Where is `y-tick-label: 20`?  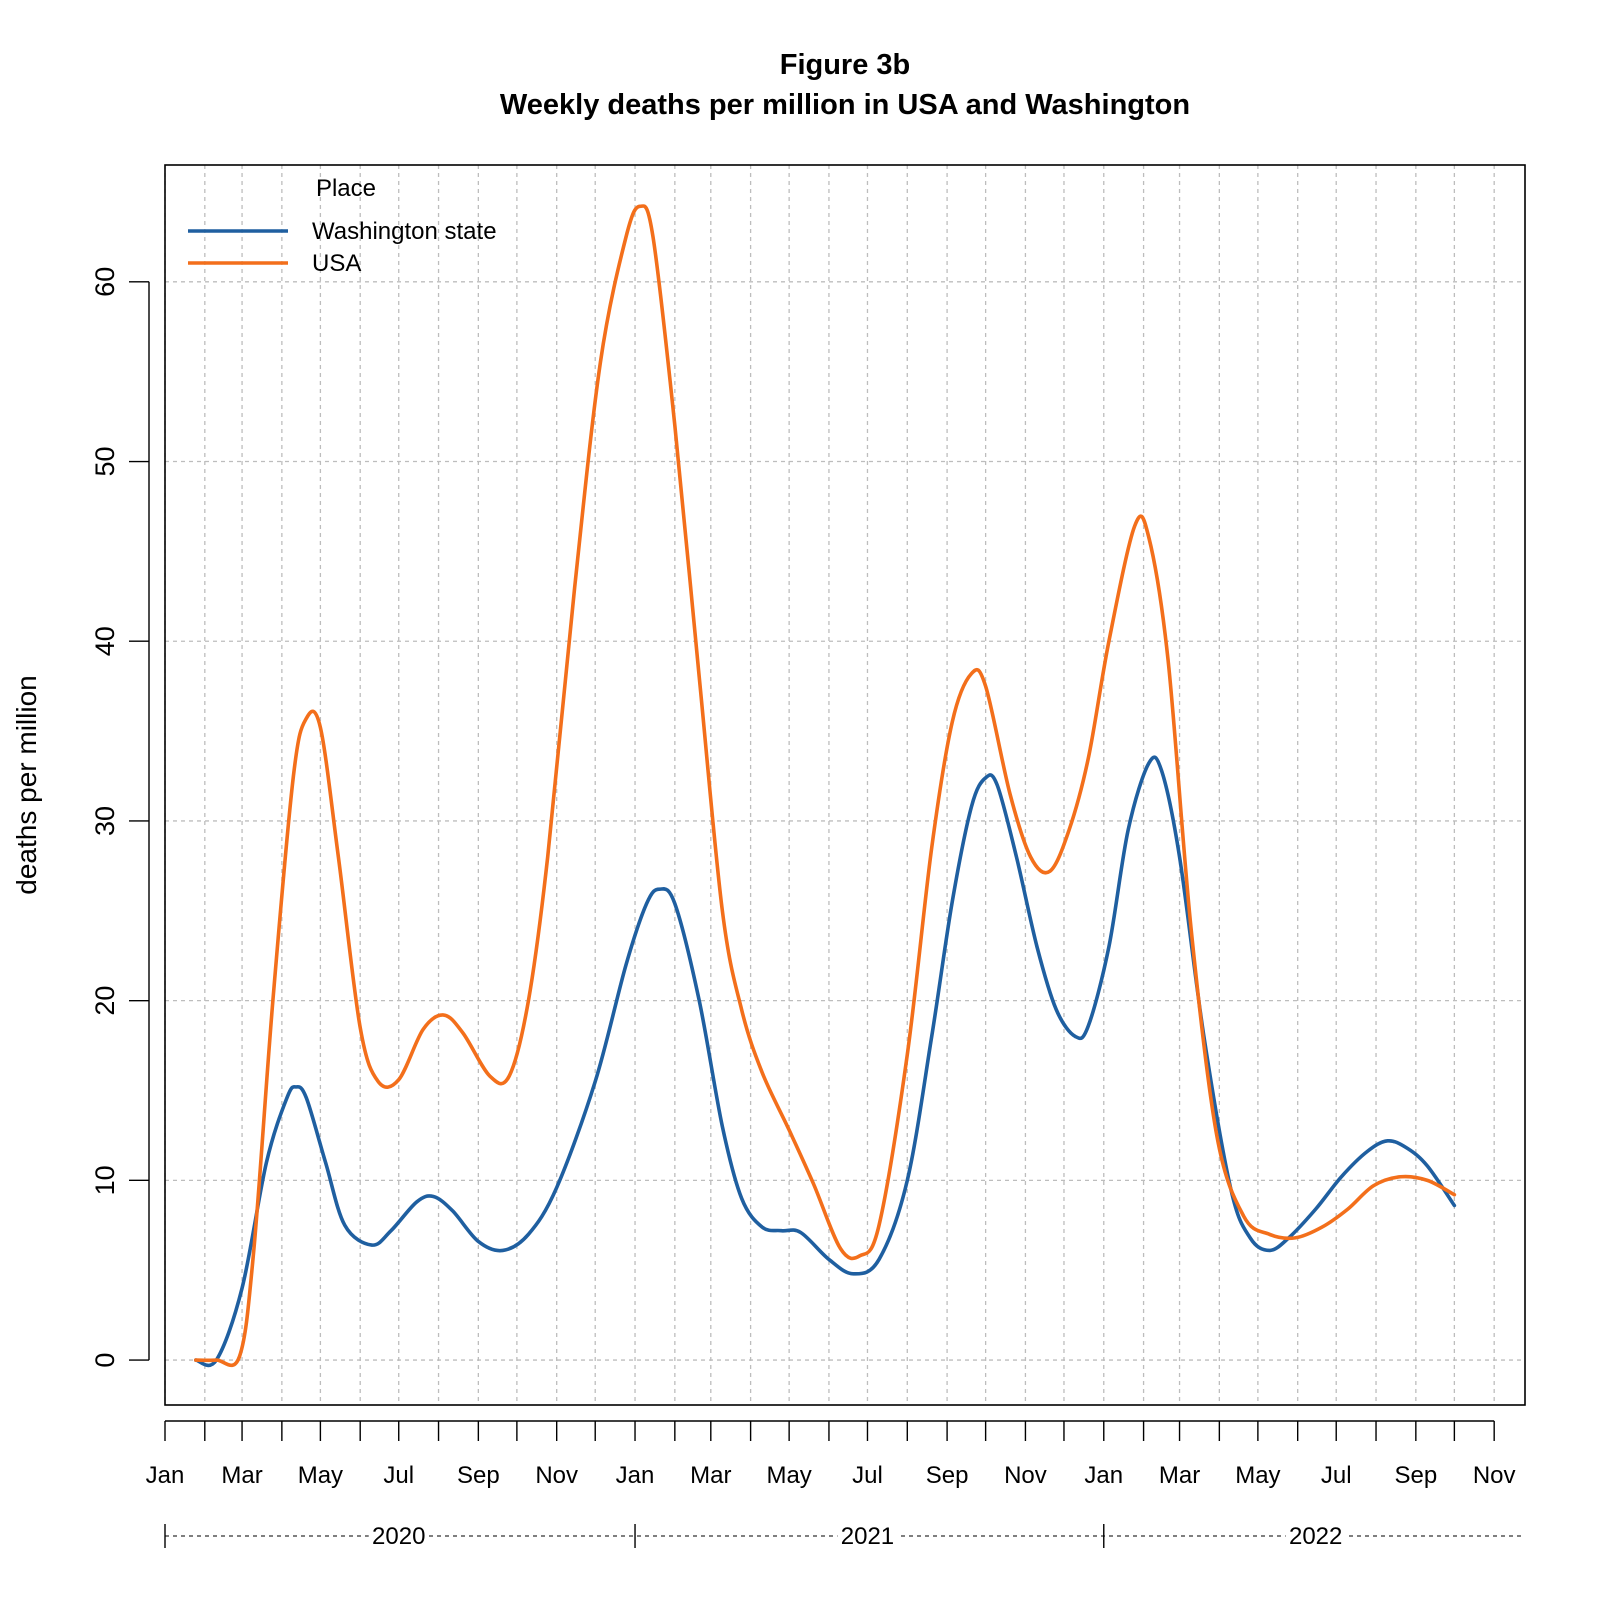
y-tick-label: 20 is located at coordinates (105, 1001).